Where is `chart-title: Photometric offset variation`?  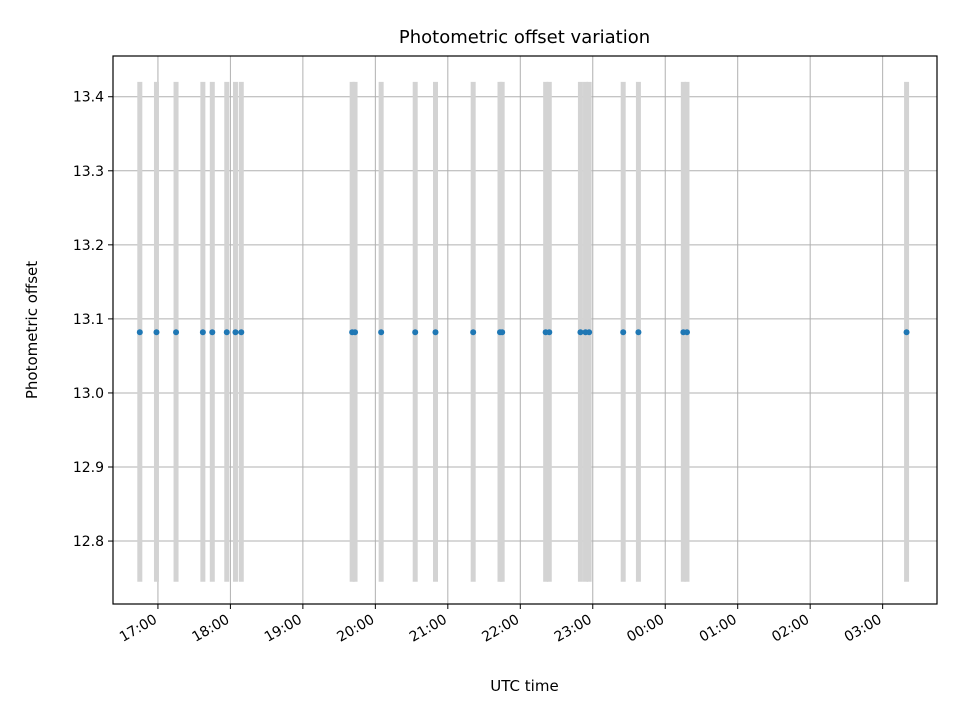
chart-title: Photometric offset variation is located at coordinates (524, 37).